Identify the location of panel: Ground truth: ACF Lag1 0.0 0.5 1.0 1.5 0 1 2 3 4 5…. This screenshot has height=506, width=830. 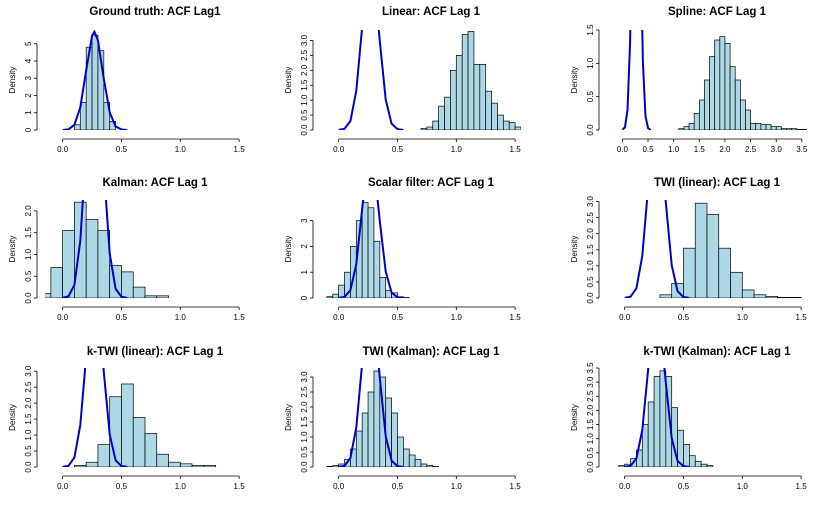
(126, 80).